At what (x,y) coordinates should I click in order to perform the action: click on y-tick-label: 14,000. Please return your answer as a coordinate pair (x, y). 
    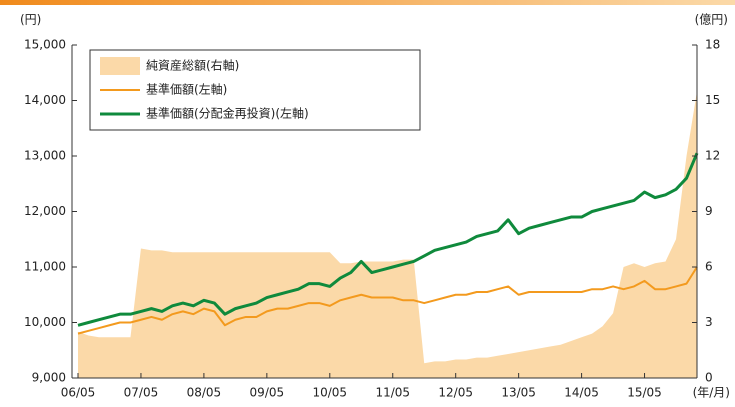
    Looking at the image, I should click on (45, 100).